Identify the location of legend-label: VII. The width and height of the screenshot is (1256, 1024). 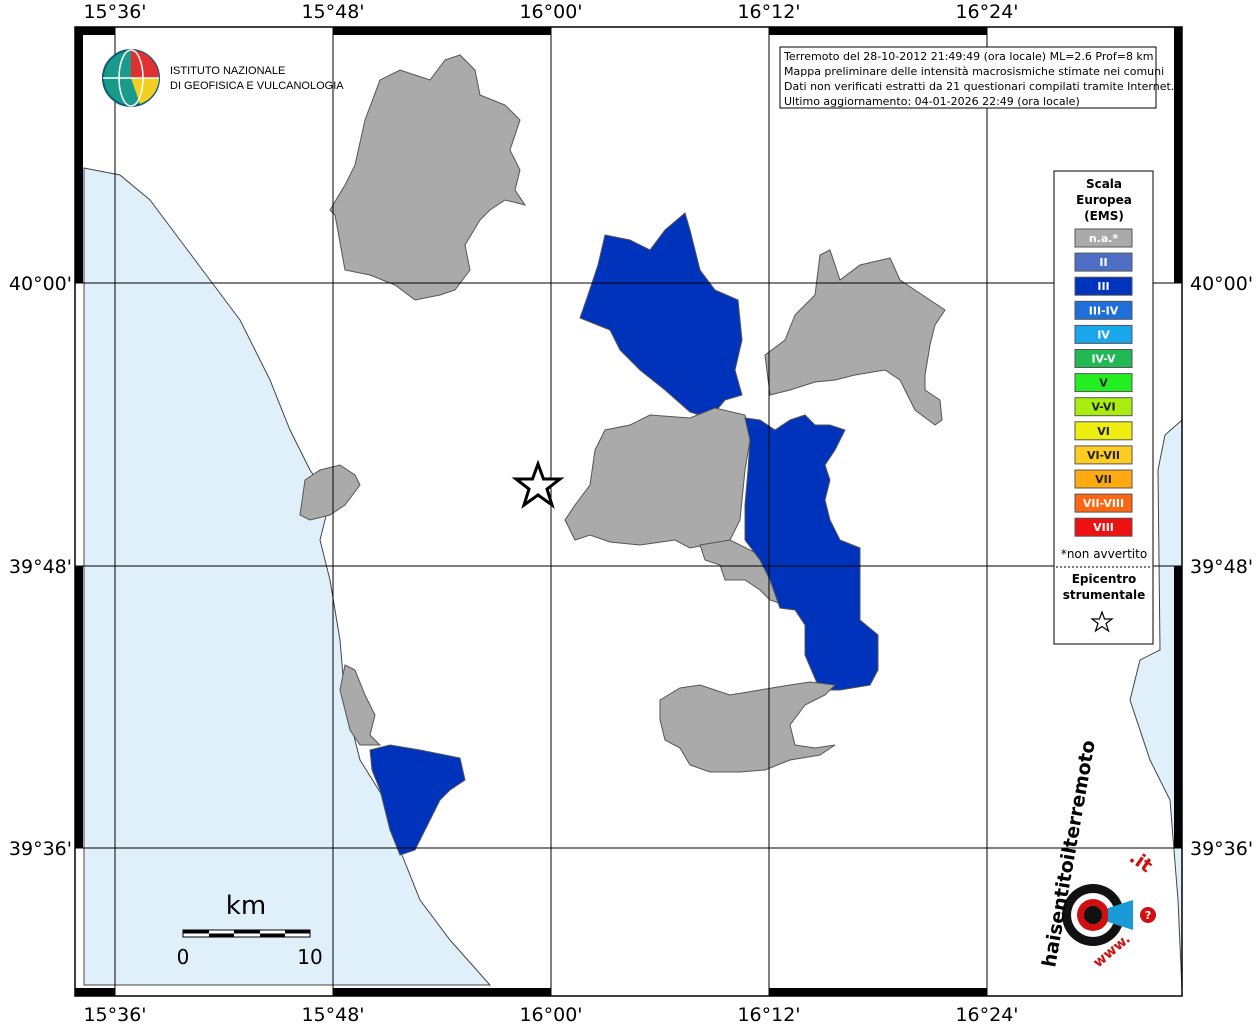
(1103, 479).